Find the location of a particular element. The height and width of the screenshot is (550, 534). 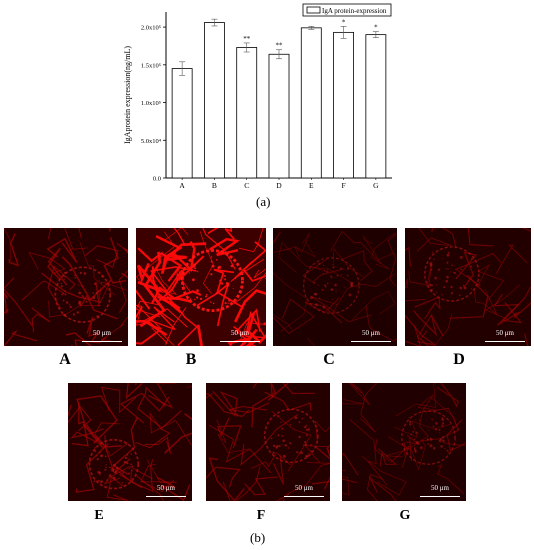

micrograph-panel-d: 50 μm is located at coordinates (468, 287).